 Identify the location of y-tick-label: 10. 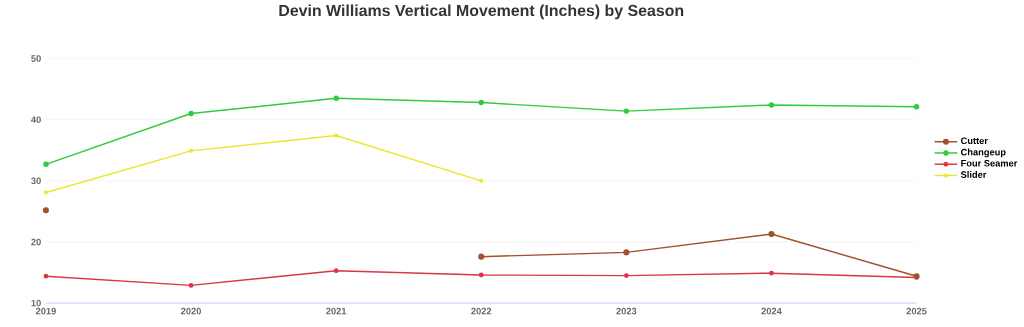
(36, 303).